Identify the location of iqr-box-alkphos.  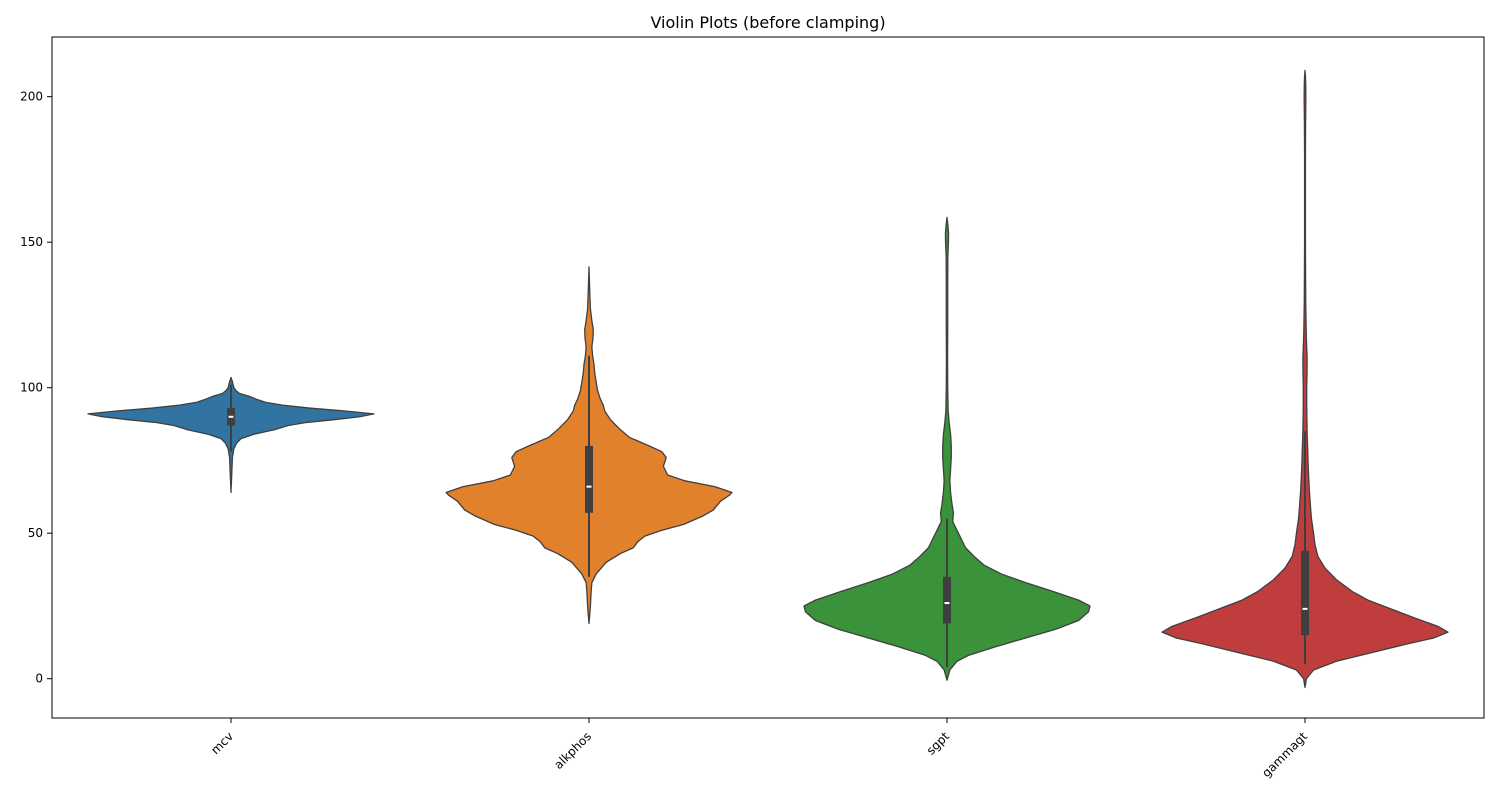
(589, 479).